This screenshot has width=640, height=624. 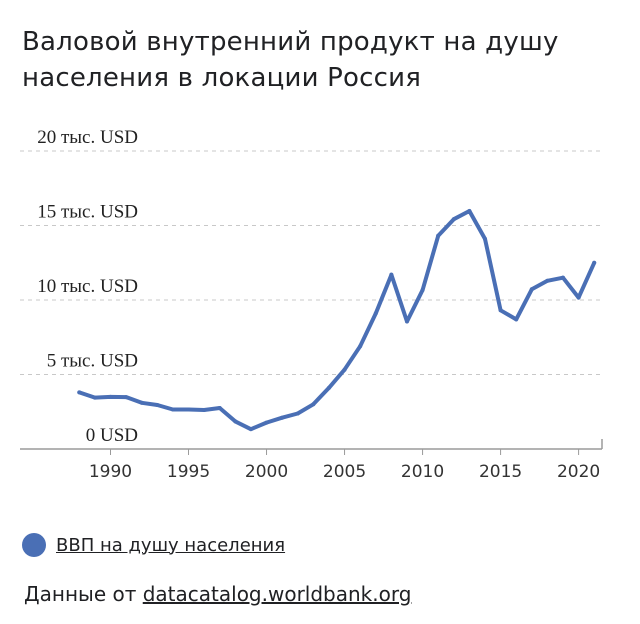 I want to click on y-tick-label: 20 тыс. USD, so click(x=87, y=137).